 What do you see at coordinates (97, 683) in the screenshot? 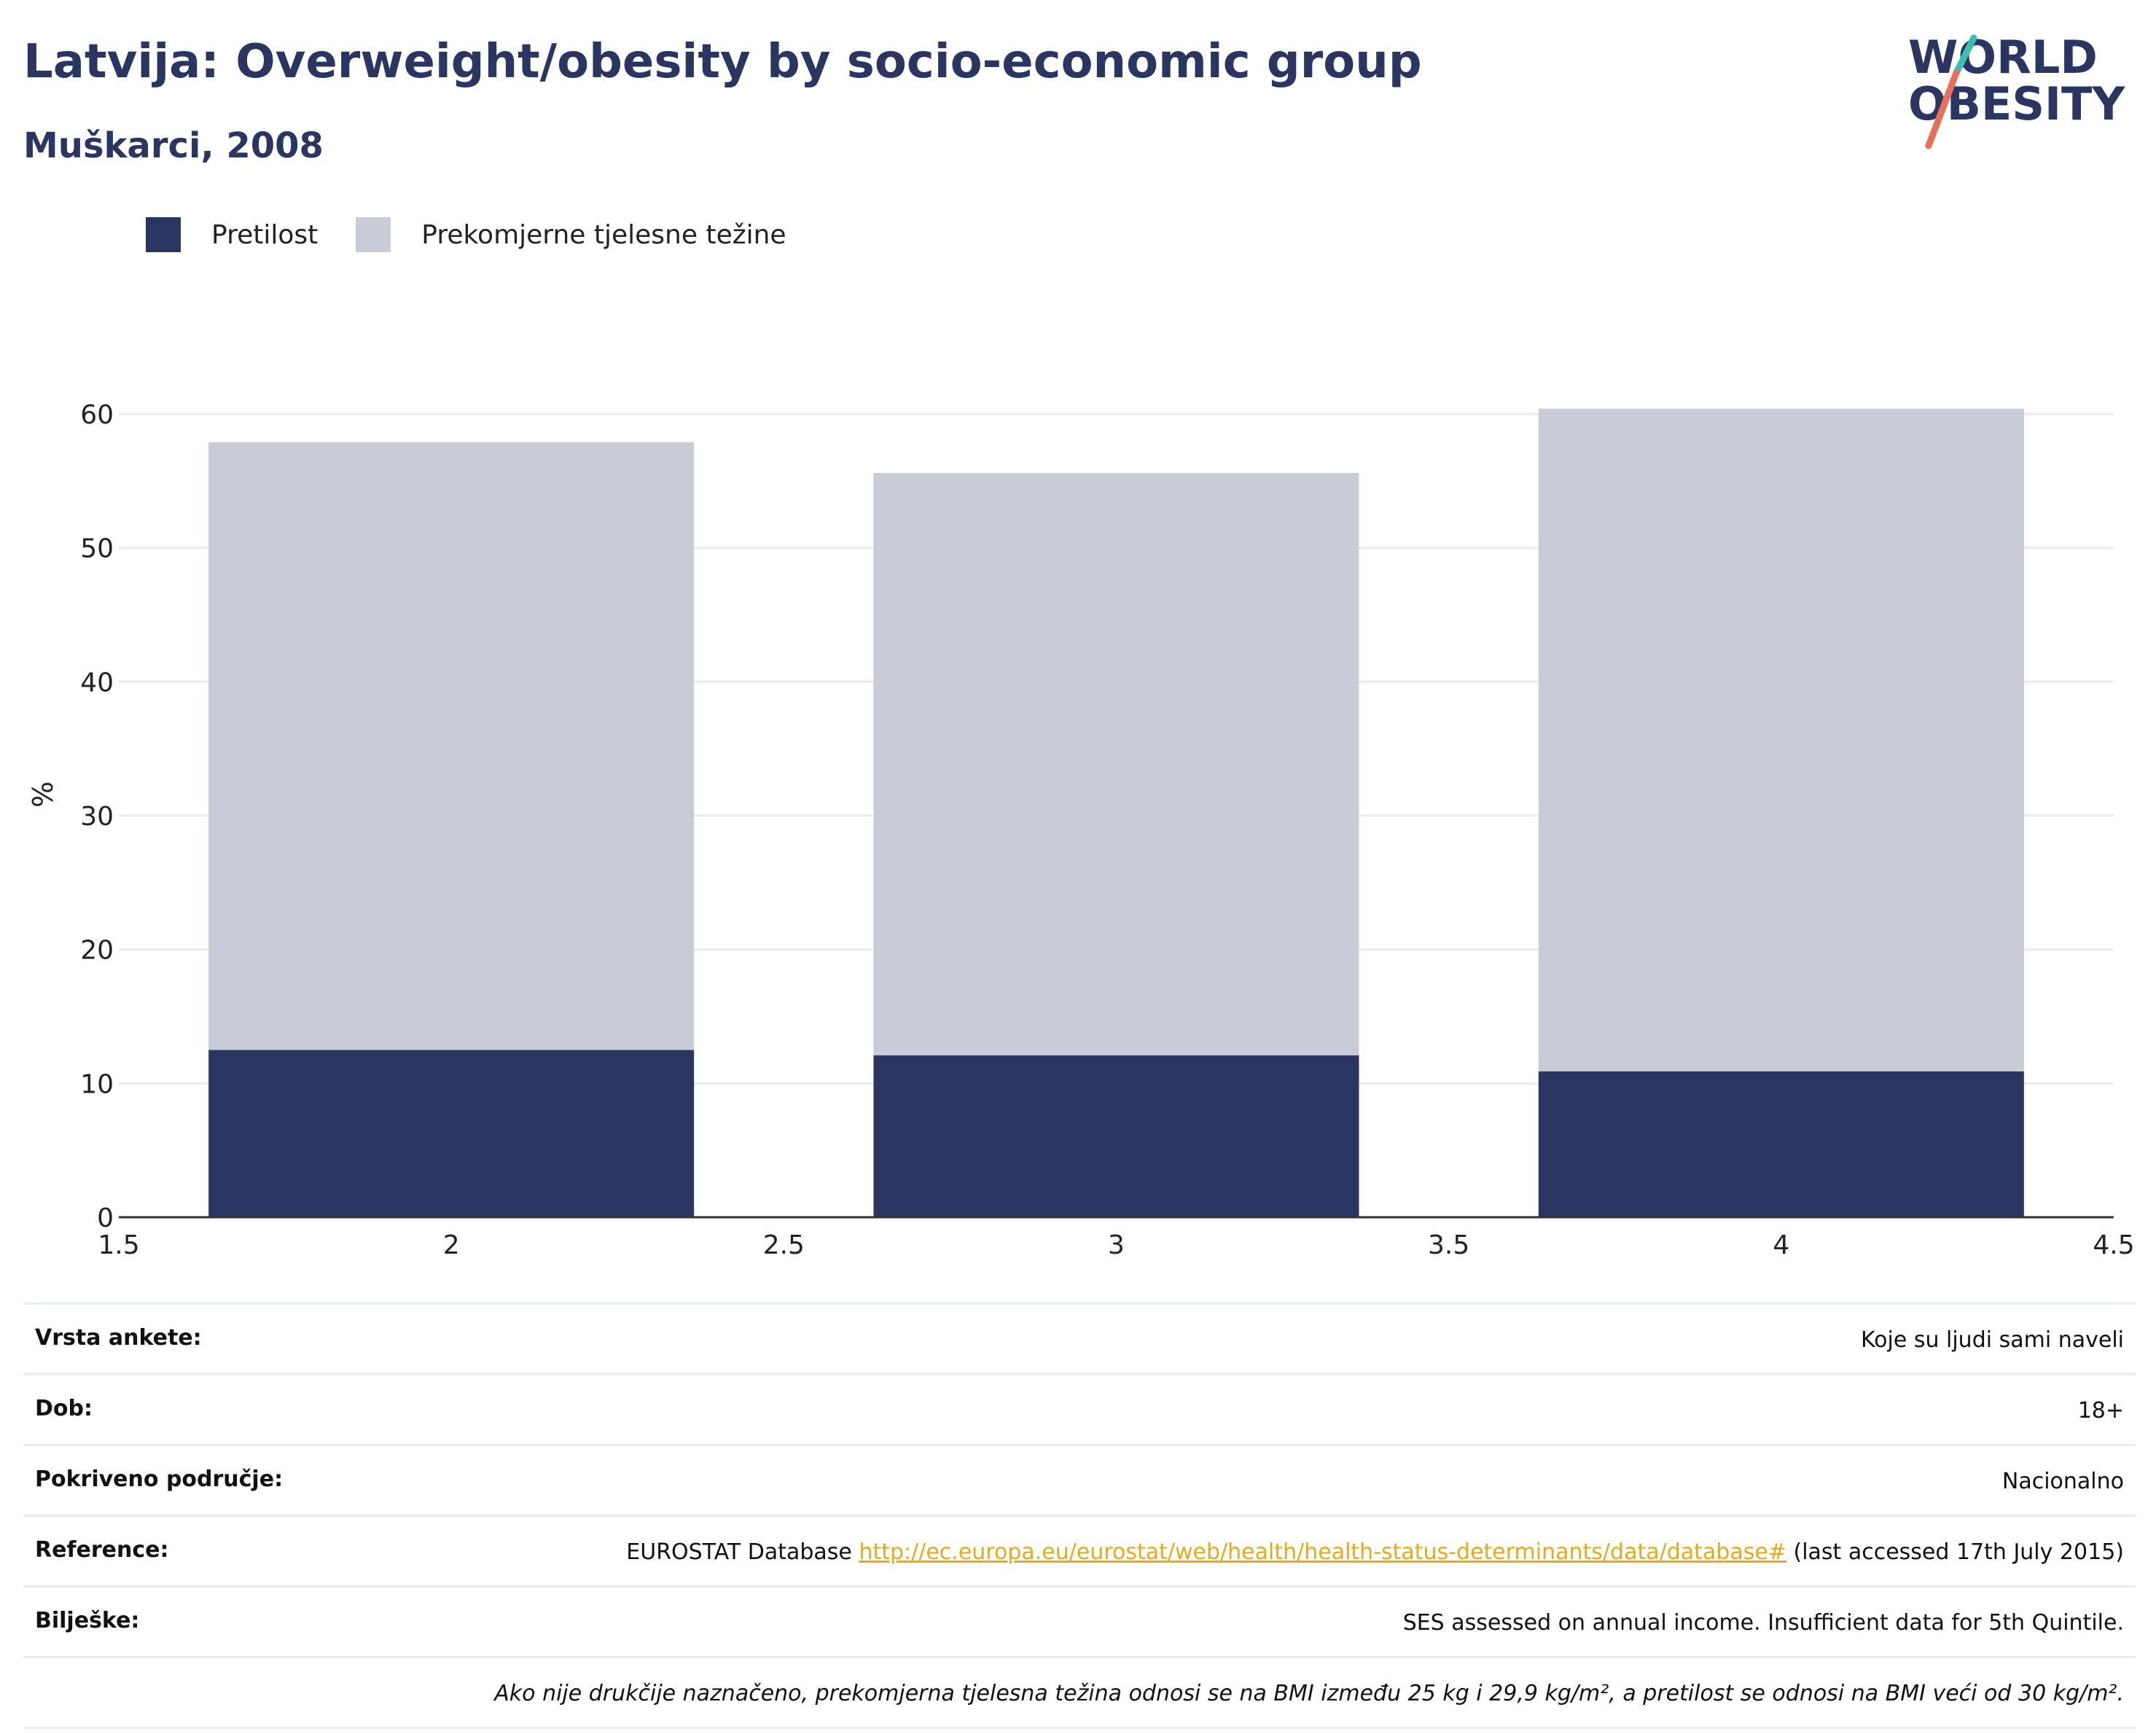
I see `y-tick-label: 40` at bounding box center [97, 683].